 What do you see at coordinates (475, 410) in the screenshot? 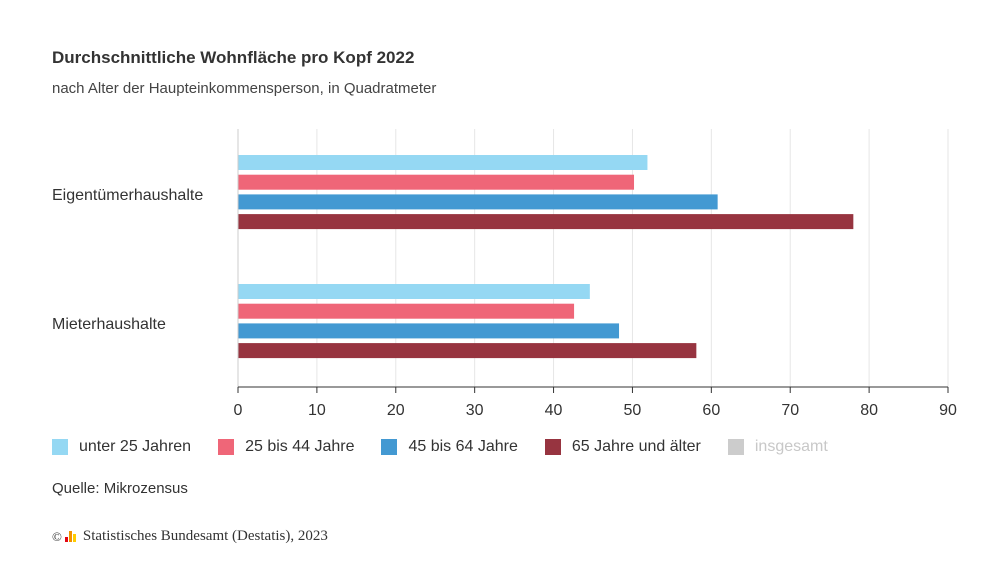
I see `x-tick-label: 30` at bounding box center [475, 410].